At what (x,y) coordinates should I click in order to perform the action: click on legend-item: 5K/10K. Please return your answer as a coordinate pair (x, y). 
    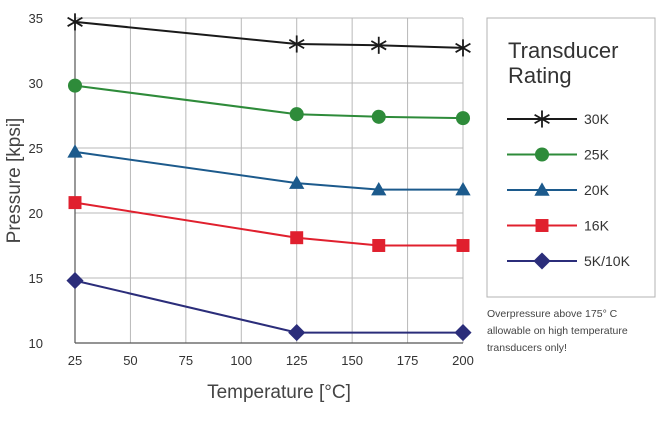
    Looking at the image, I should click on (569, 261).